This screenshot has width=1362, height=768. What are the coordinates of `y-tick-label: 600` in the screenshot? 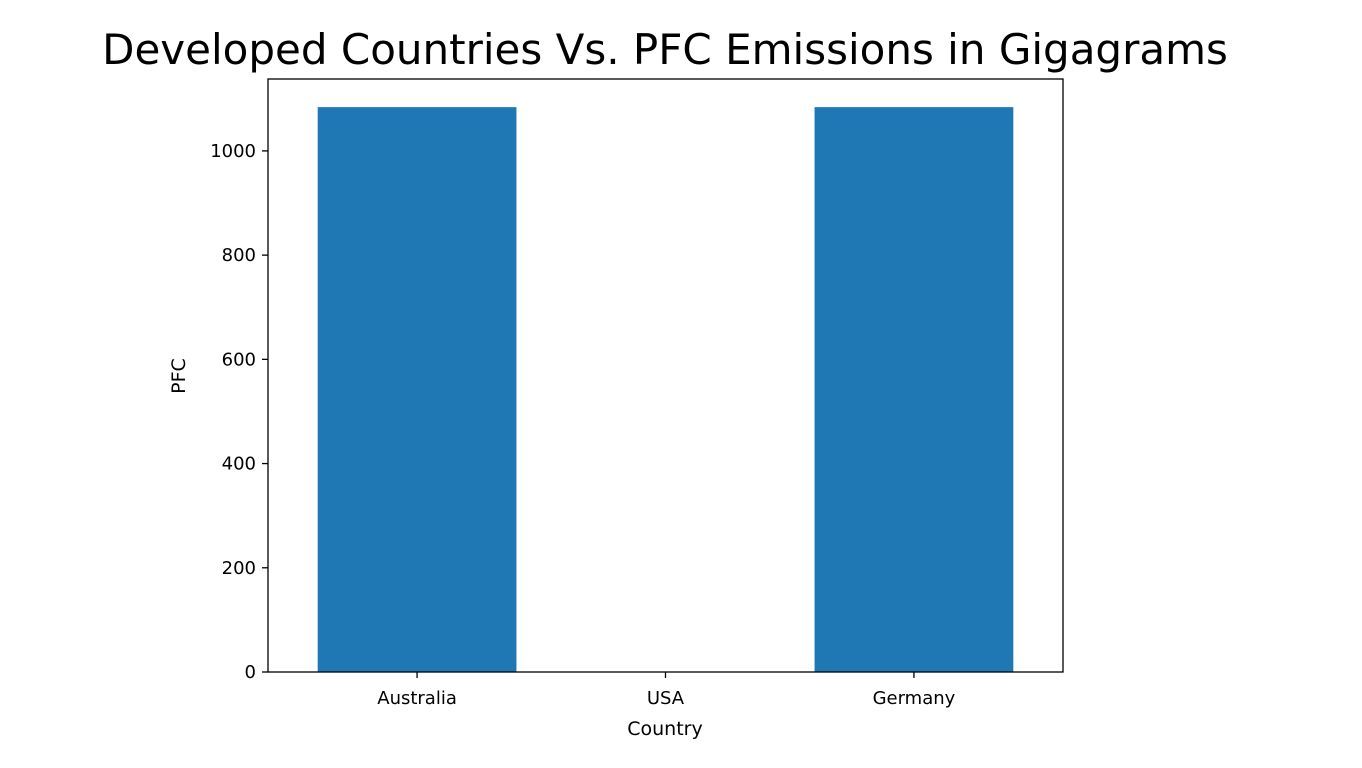 It's located at (239, 359).